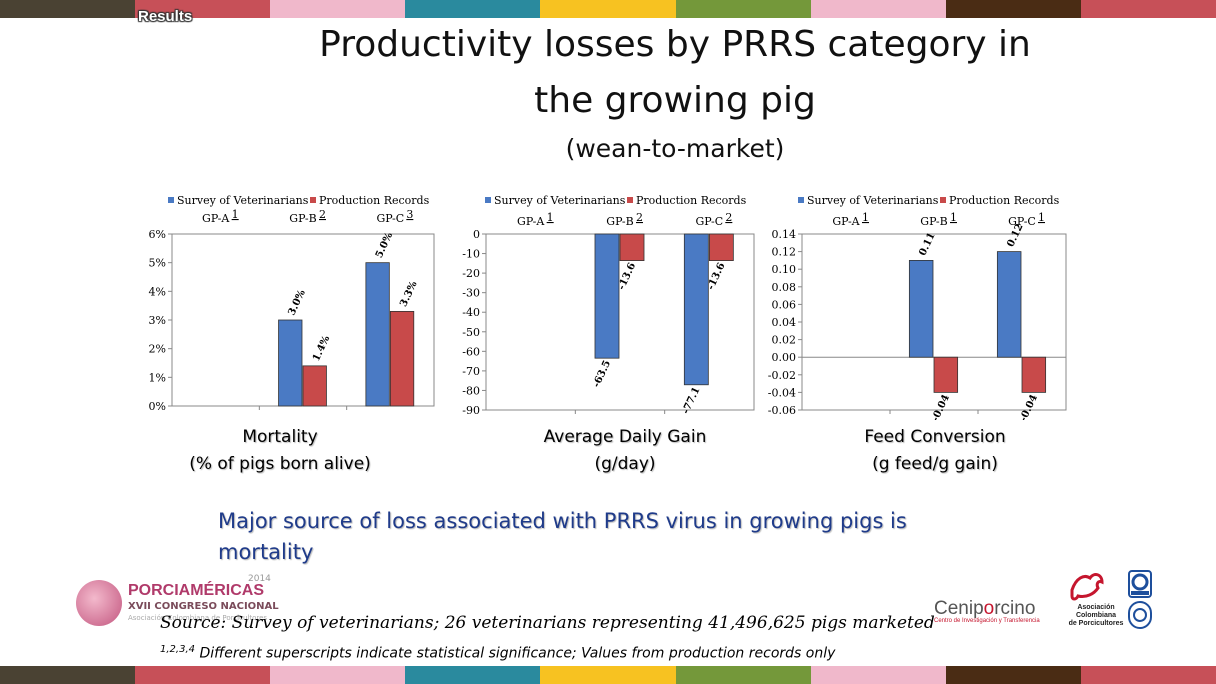 The image size is (1216, 684). What do you see at coordinates (625, 451) in the screenshot?
I see `adg-caption: Average Daily Gain (g/day)` at bounding box center [625, 451].